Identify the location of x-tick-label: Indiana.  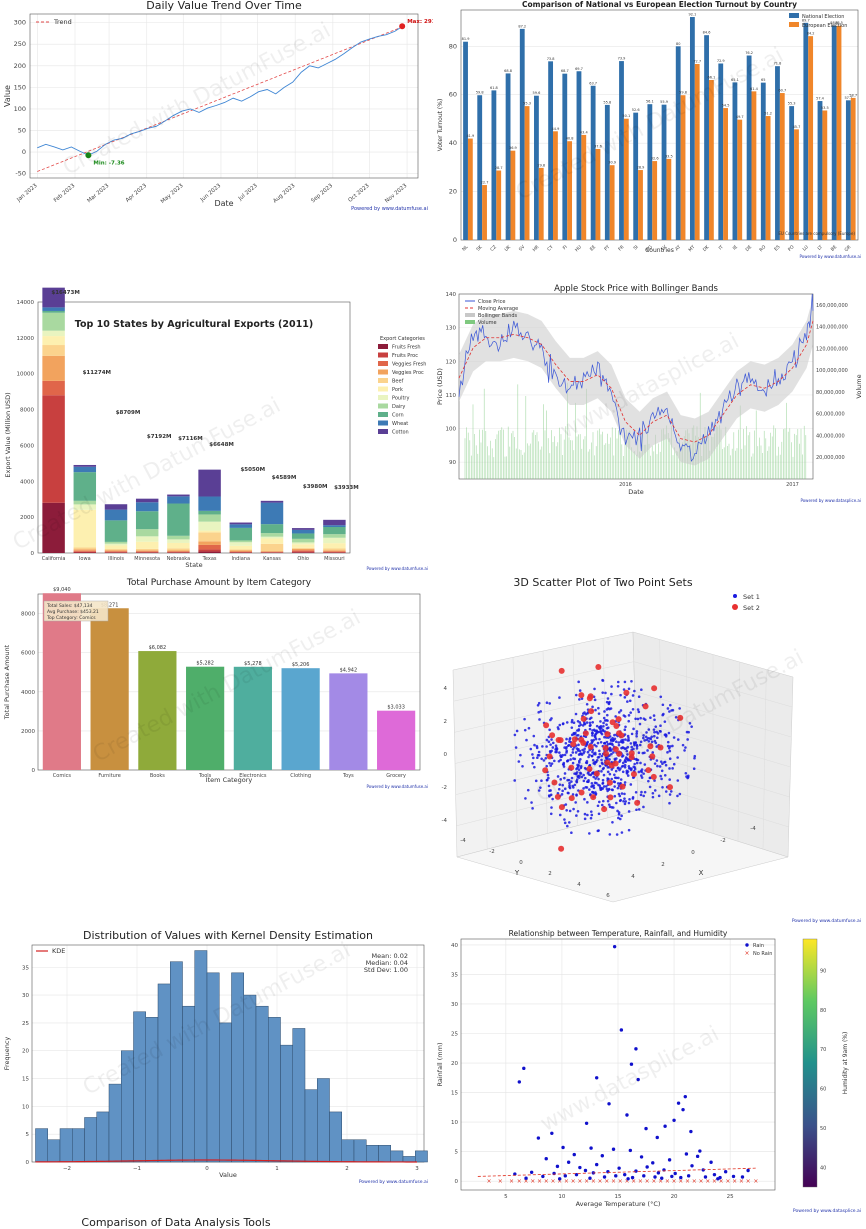
(241, 559).